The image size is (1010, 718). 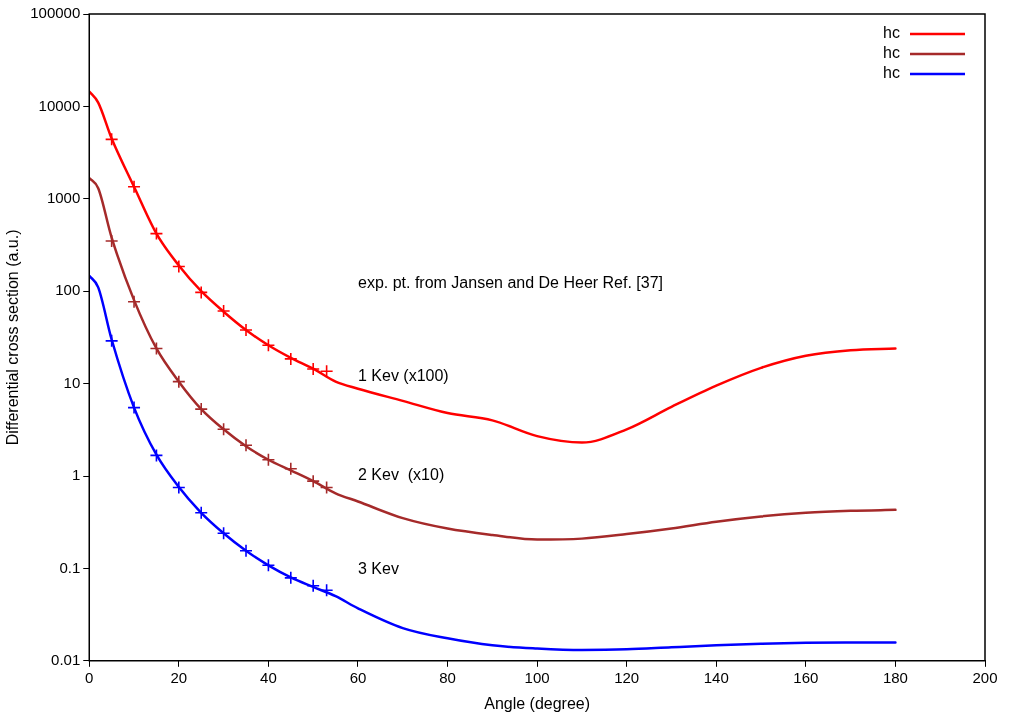 What do you see at coordinates (70, 567) in the screenshot?
I see `y-tick-label: 0.1` at bounding box center [70, 567].